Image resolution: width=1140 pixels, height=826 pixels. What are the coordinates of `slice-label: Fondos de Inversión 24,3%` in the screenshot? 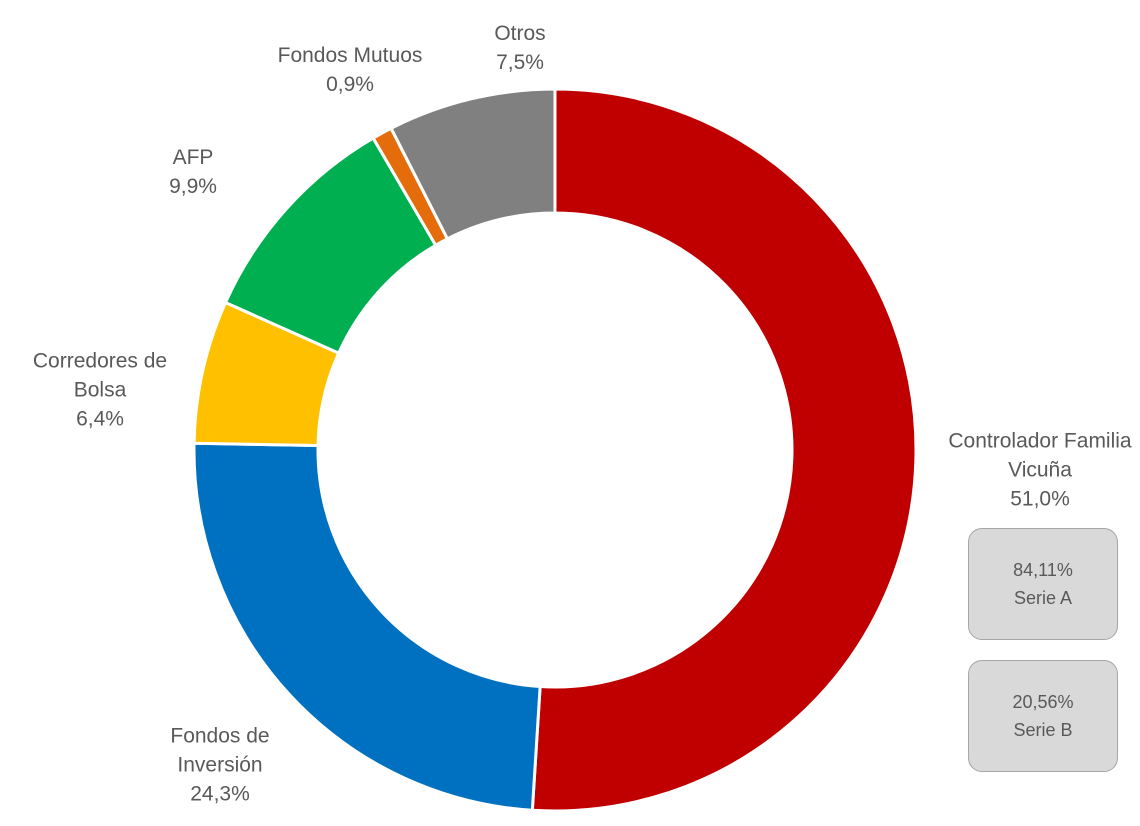 It's located at (220, 765).